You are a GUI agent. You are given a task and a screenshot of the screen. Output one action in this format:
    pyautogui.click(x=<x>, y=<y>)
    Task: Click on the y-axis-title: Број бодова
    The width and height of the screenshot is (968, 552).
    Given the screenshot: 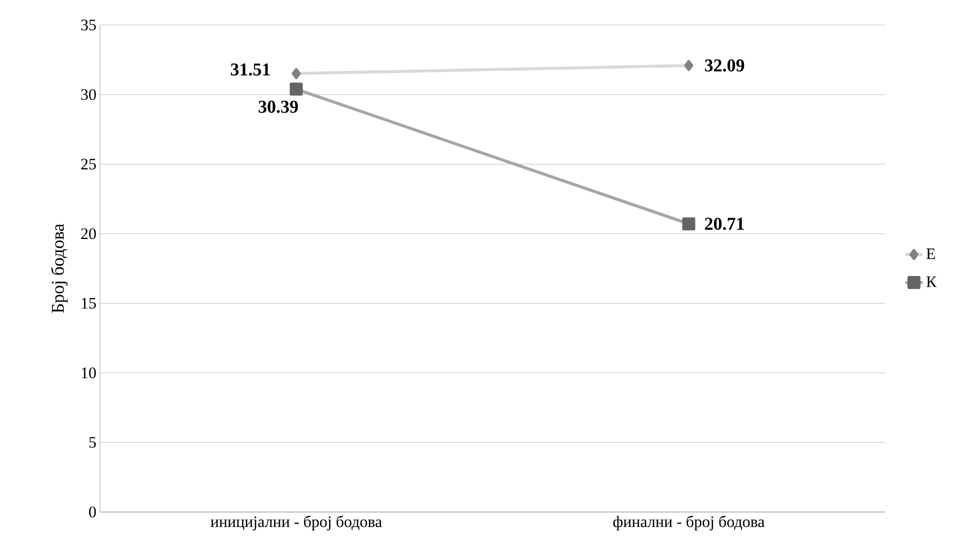 What is the action you would take?
    pyautogui.click(x=59, y=268)
    